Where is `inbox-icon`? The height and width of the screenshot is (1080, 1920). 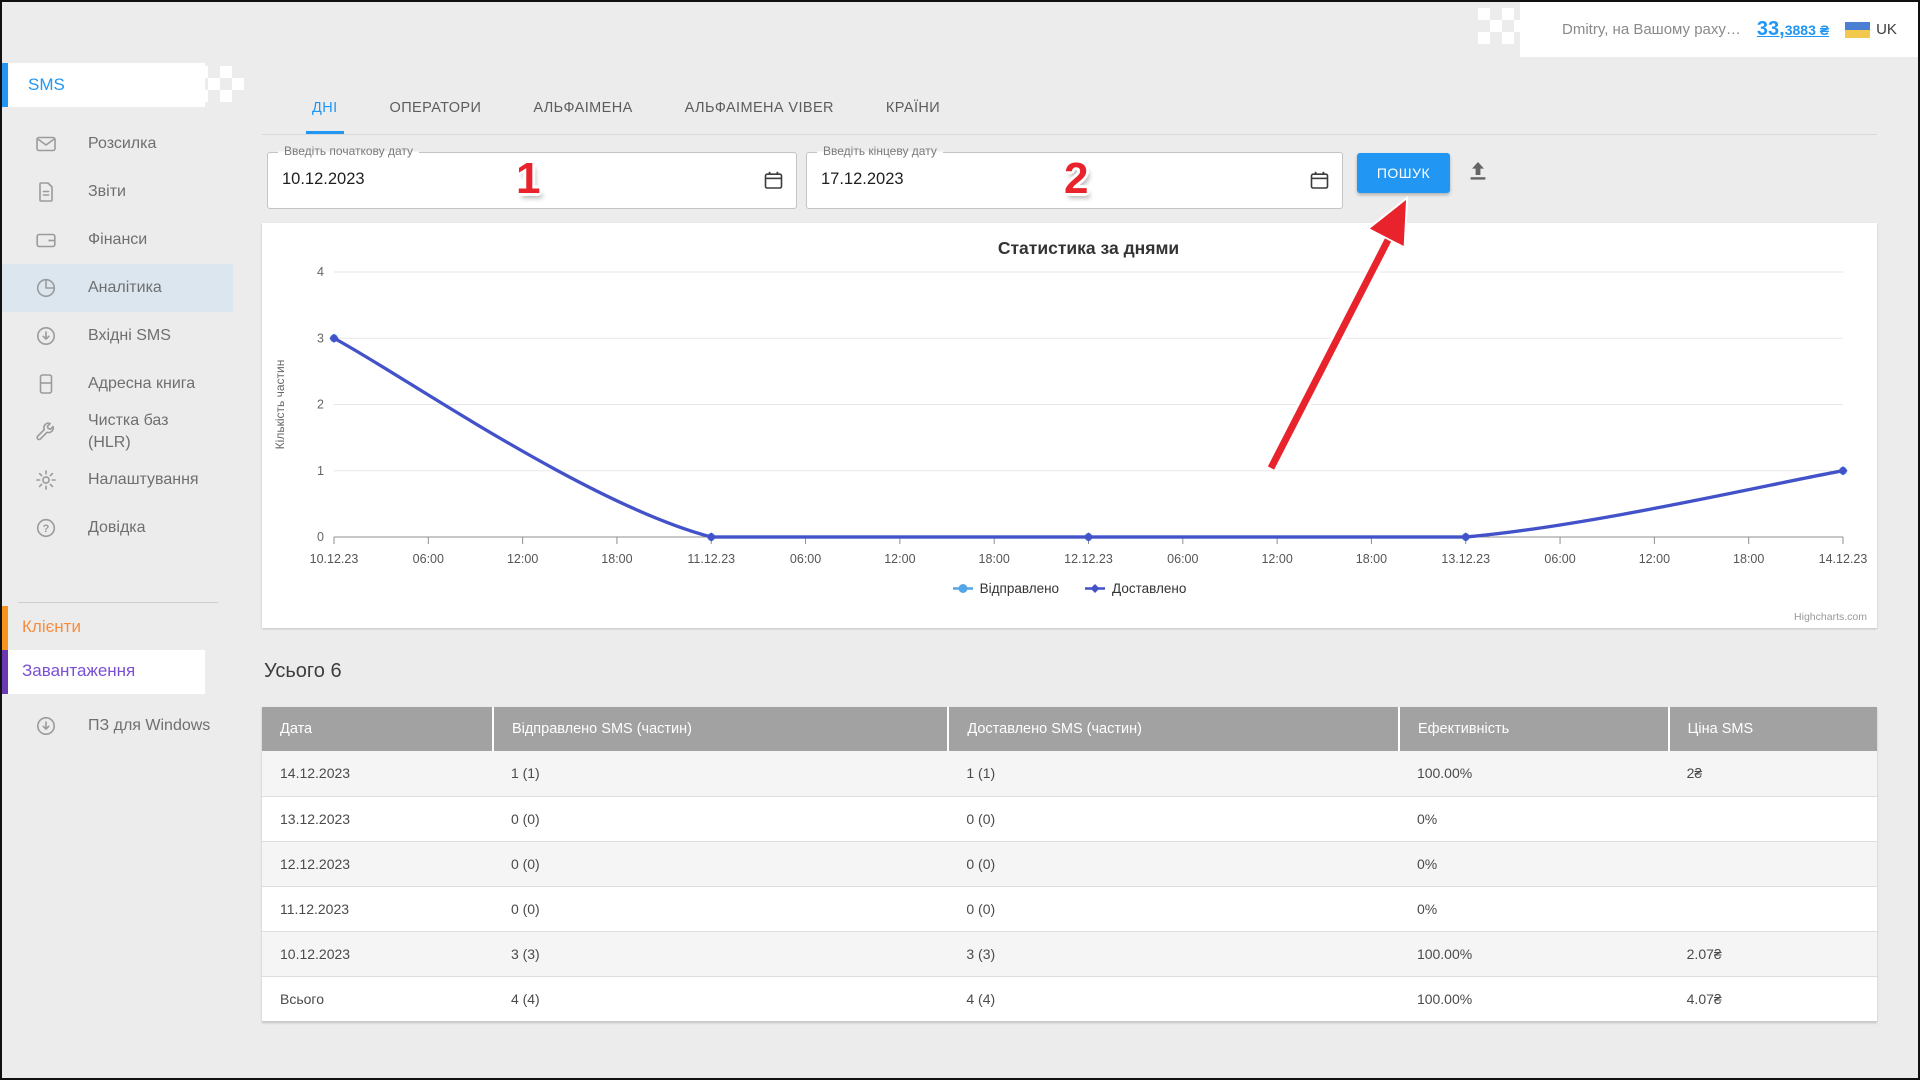 inbox-icon is located at coordinates (46, 336).